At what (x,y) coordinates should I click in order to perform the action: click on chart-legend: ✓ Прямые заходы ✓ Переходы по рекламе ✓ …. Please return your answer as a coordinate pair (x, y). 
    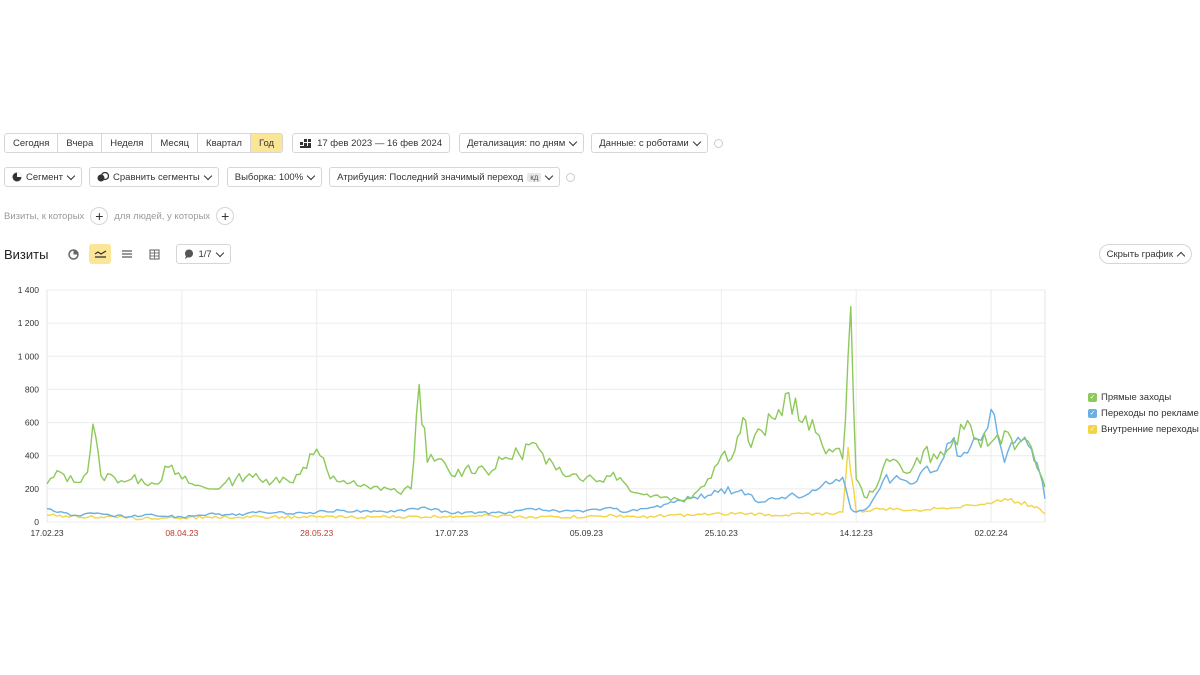
    Looking at the image, I should click on (1143, 416).